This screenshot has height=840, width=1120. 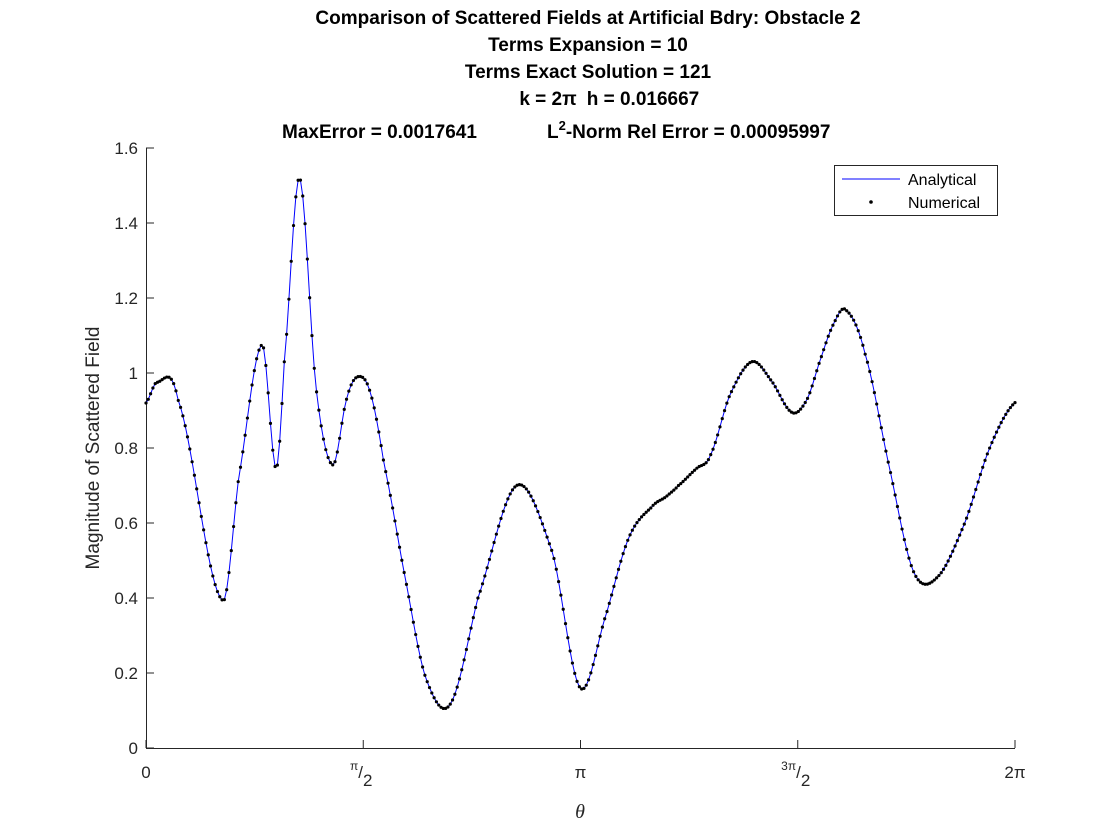 What do you see at coordinates (126, 448) in the screenshot?
I see `y-tick-label: 0.8` at bounding box center [126, 448].